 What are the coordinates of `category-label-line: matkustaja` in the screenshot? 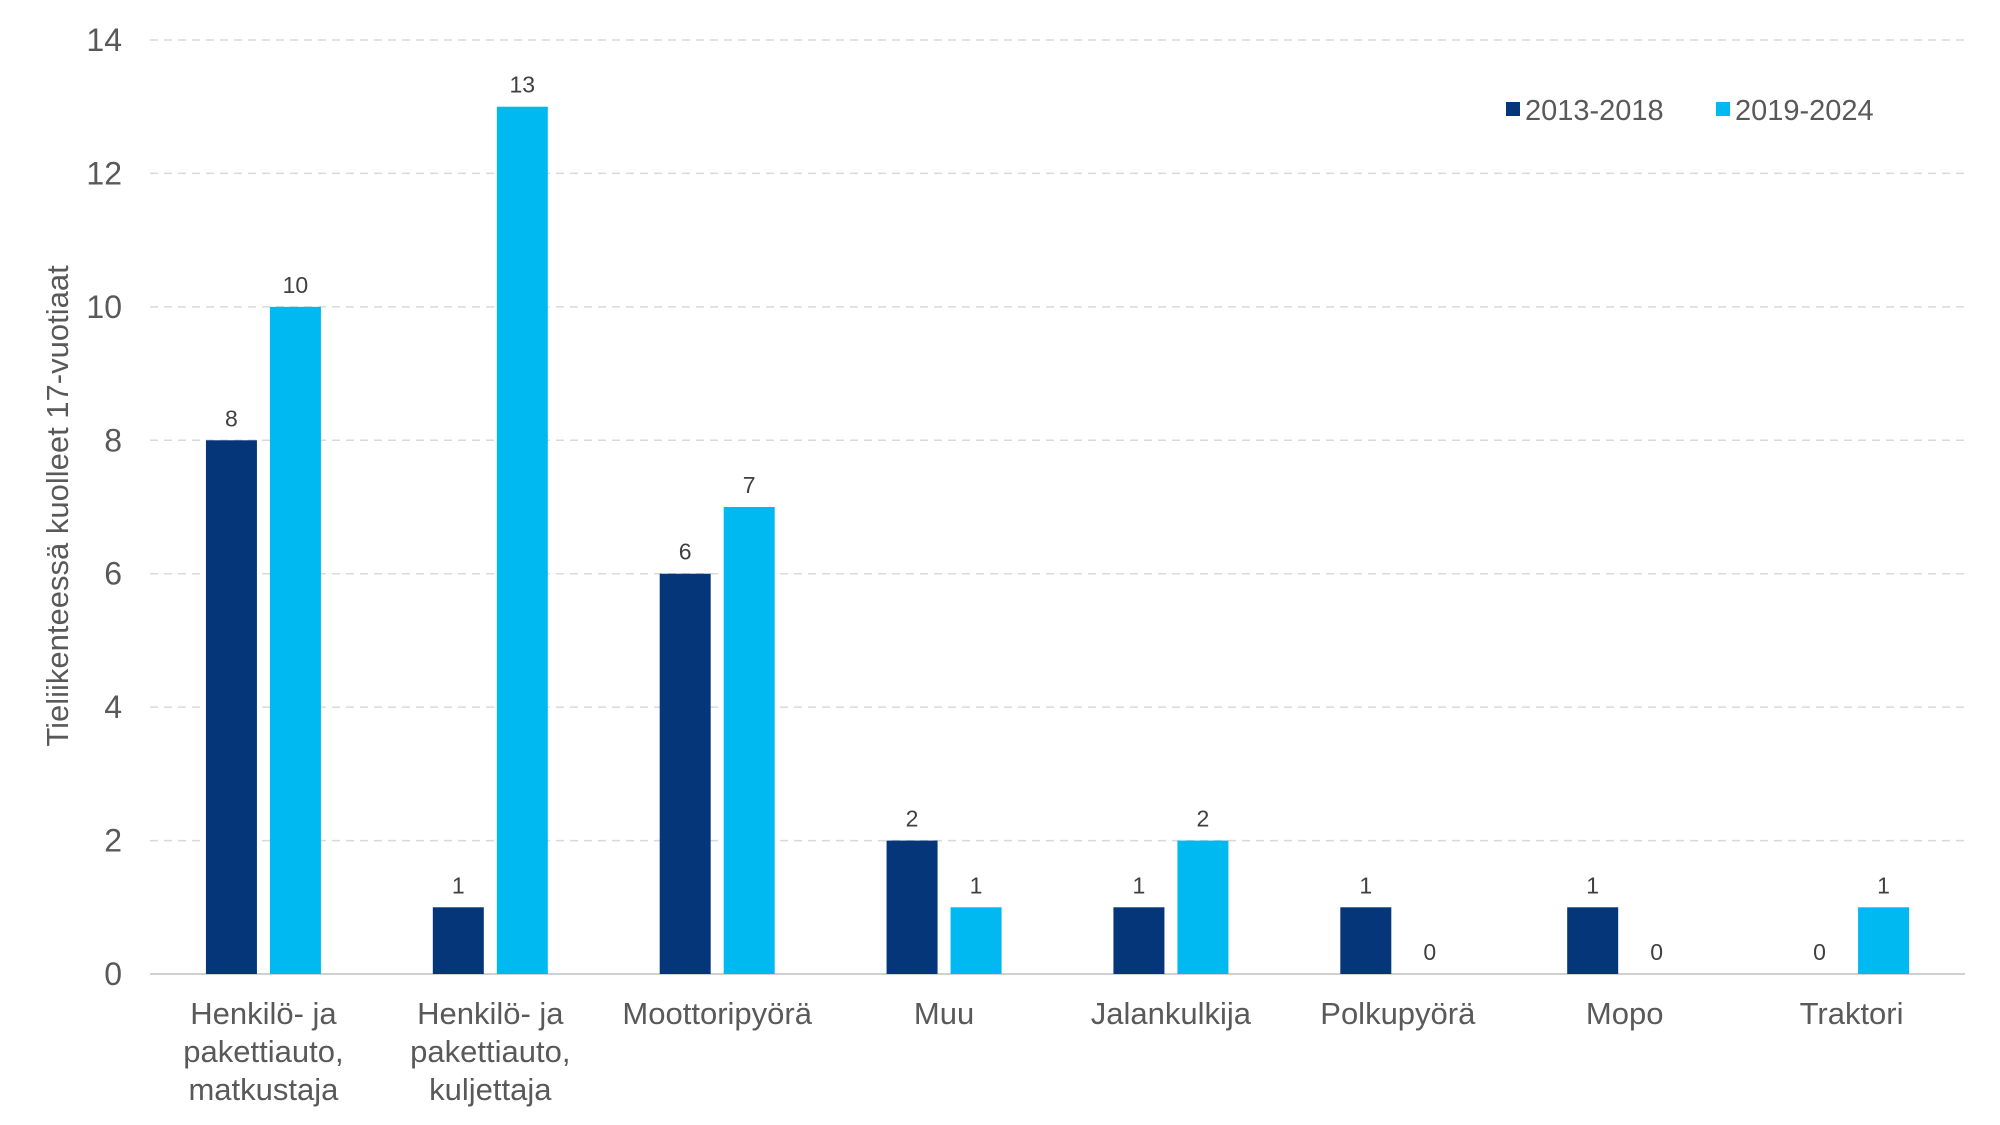 It's located at (263, 1089).